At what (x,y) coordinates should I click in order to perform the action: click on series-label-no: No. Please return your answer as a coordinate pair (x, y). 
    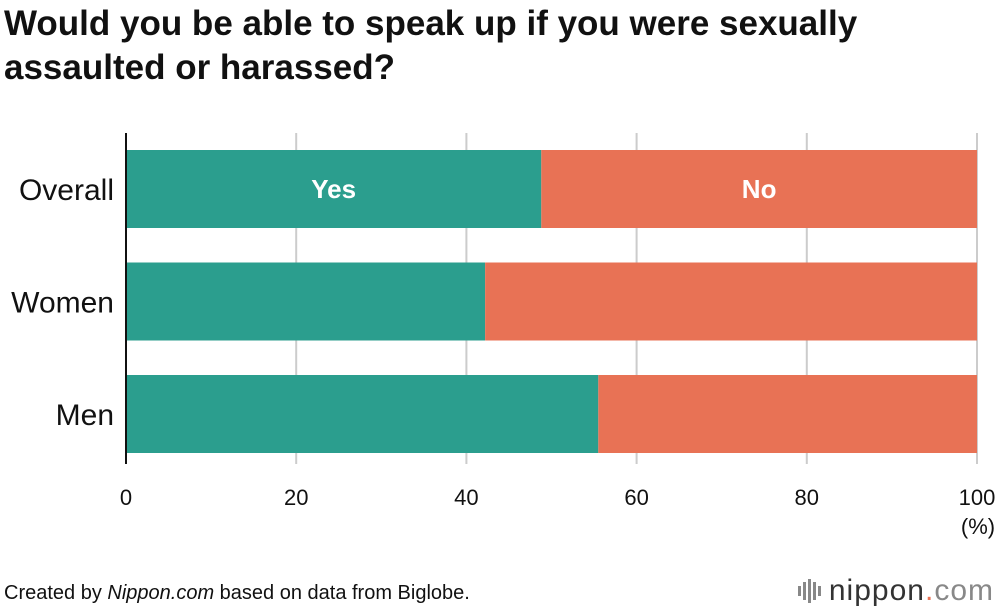
    Looking at the image, I should click on (759, 189).